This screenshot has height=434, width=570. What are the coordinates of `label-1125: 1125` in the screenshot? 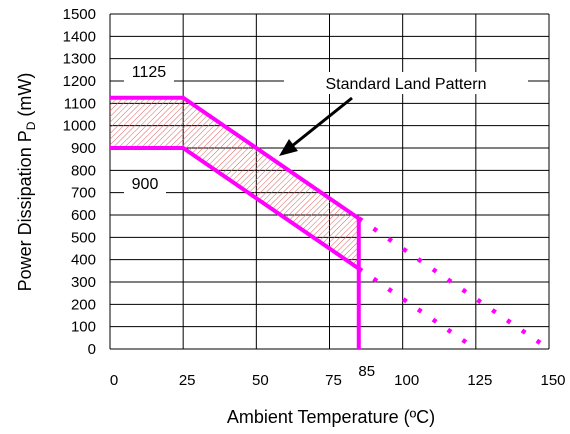 It's located at (149, 72).